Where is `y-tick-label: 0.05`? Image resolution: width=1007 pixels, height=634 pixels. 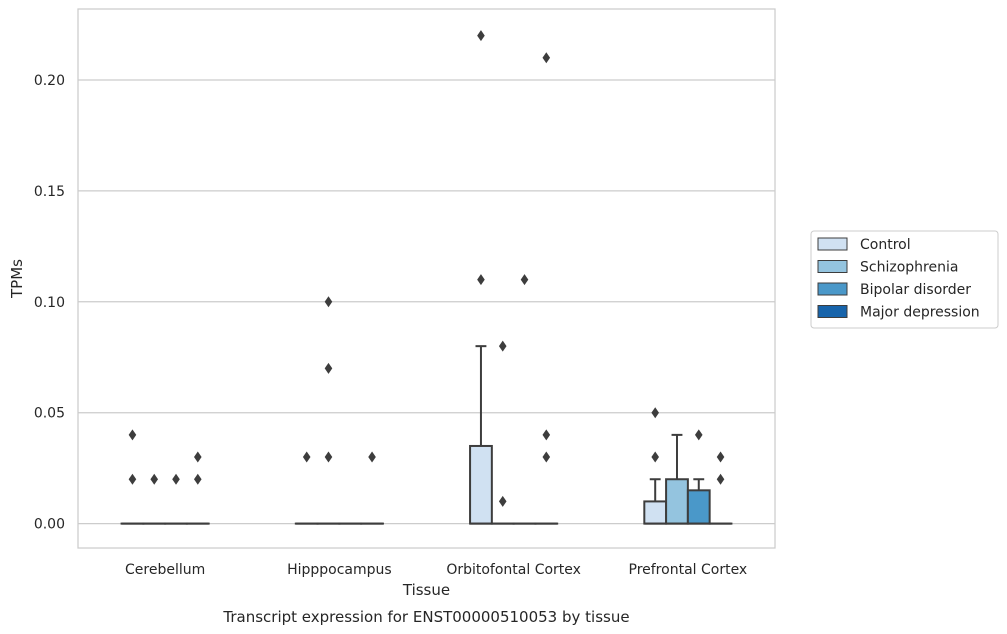 y-tick-label: 0.05 is located at coordinates (49, 414).